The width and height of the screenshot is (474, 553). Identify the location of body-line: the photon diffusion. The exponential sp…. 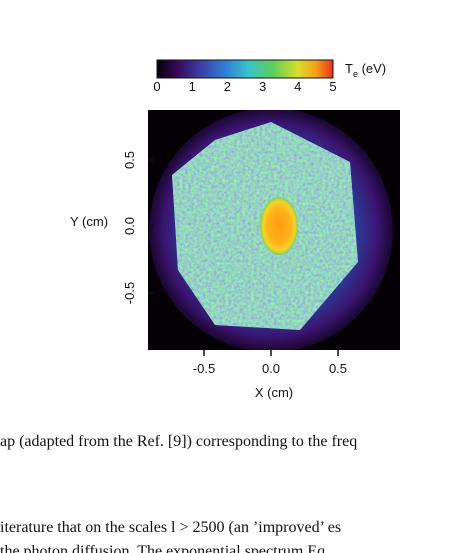
(162, 548).